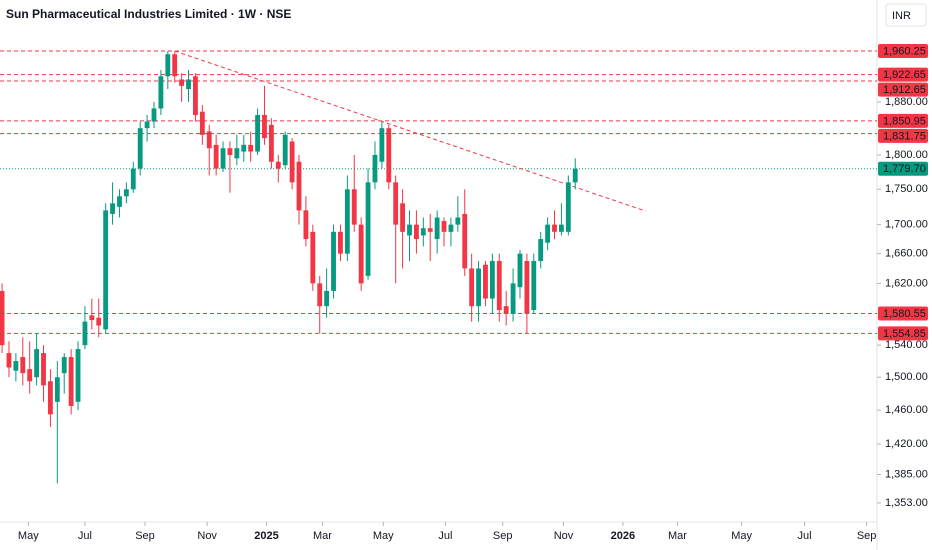  Describe the element at coordinates (906, 444) in the screenshot. I see `y-tick-label: 1,420.00` at that location.